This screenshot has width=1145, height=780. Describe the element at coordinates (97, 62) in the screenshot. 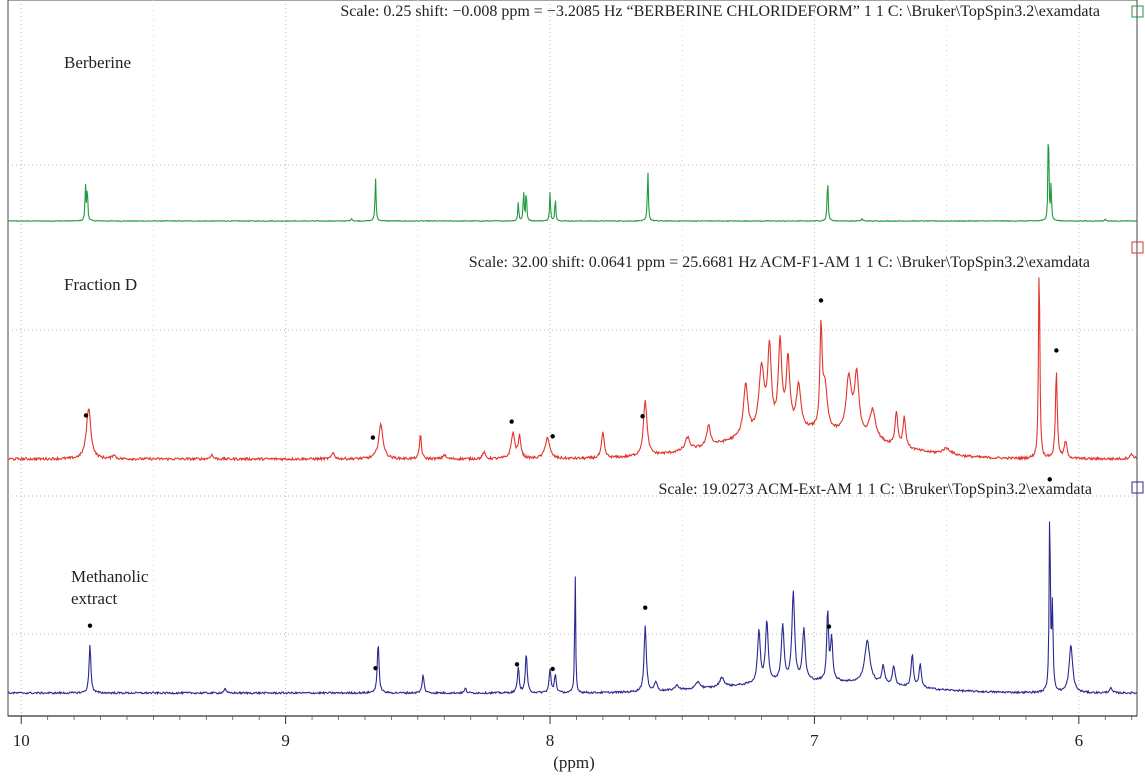

I see `series-name-label: Berberine` at that location.